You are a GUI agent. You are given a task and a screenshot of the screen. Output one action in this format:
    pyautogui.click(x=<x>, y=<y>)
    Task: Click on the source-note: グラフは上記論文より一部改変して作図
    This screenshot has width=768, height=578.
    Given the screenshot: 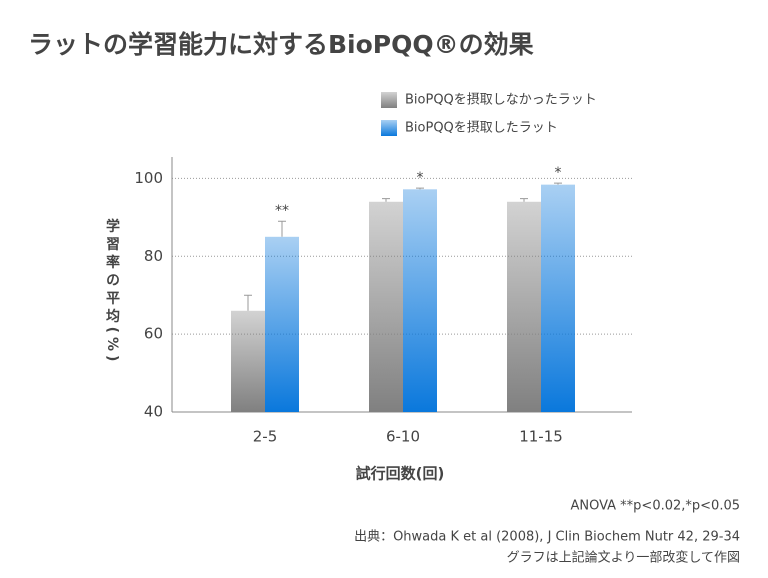 What is the action you would take?
    pyautogui.click(x=623, y=558)
    